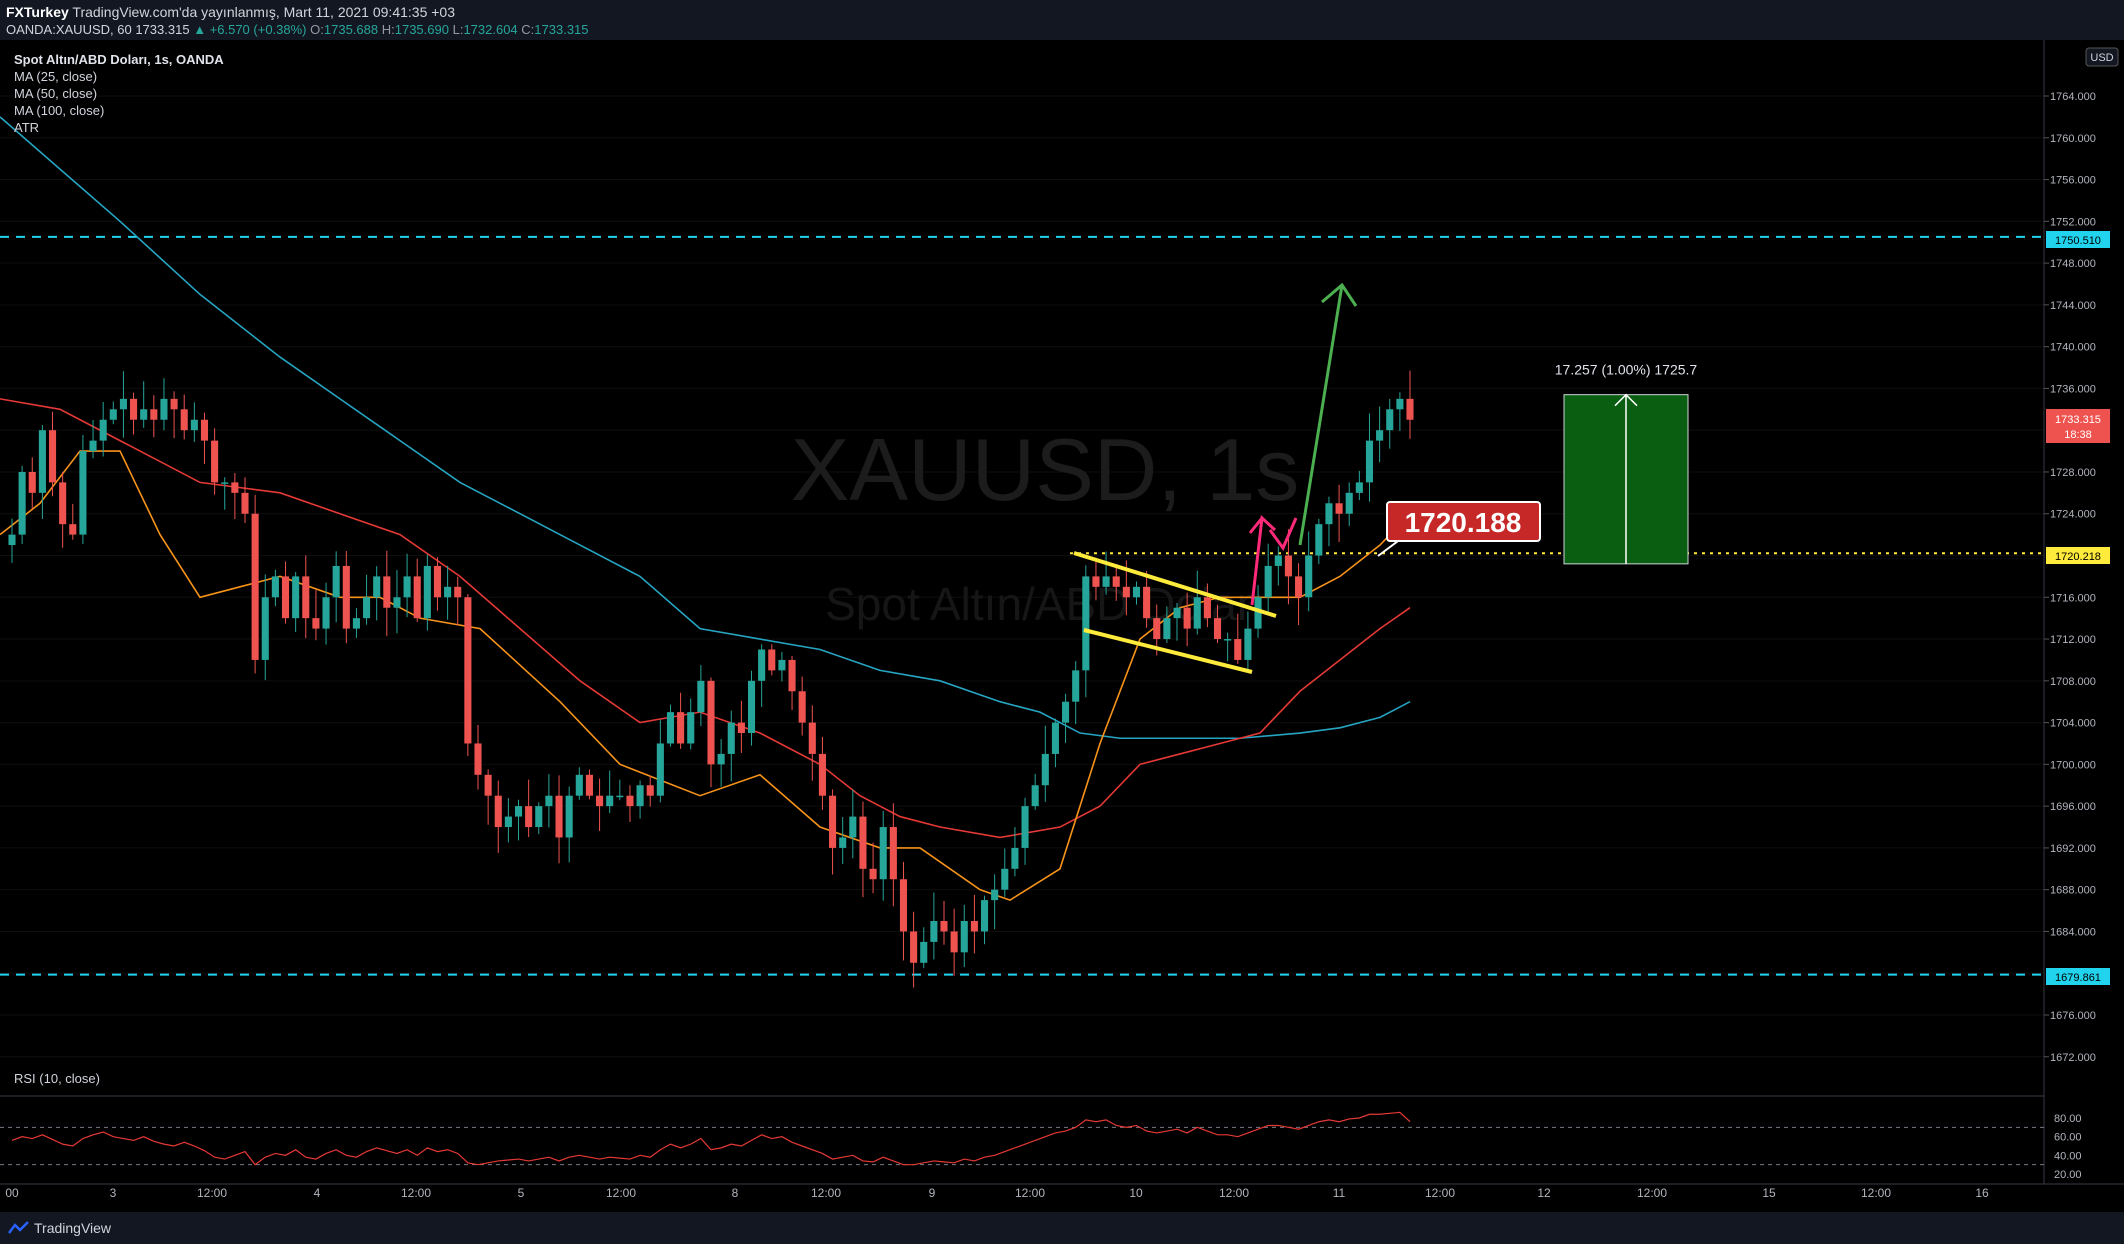 This screenshot has height=1244, width=2124. I want to click on annotation-callout: 1720.188, so click(1459, 529).